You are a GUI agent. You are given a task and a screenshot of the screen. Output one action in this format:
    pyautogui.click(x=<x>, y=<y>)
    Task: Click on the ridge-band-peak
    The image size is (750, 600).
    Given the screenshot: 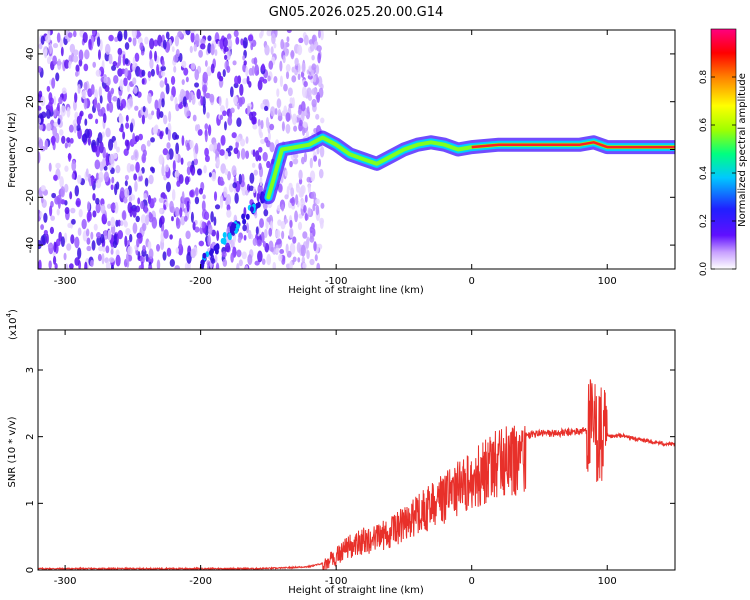 What is the action you would take?
    pyautogui.click(x=573, y=145)
    